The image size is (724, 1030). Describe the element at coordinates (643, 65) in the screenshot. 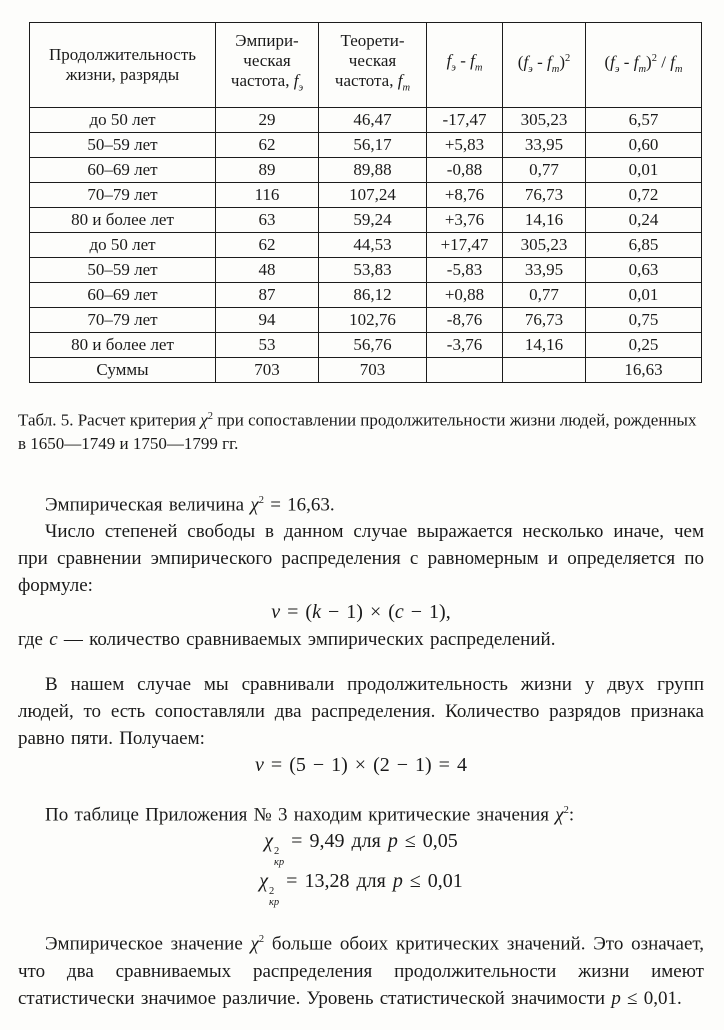

I see `header-difference-squared-over-ft: (fэ - fm)2 / fm` at that location.